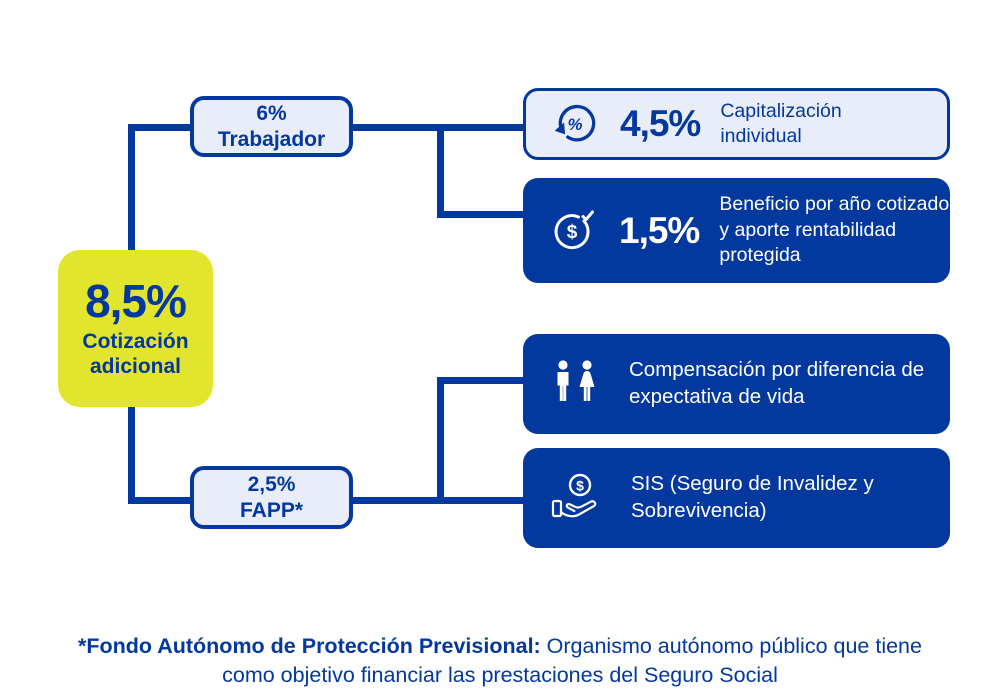 This screenshot has width=1000, height=700. I want to click on branch-node-fapp: 2,5% FAPP*, so click(271, 497).